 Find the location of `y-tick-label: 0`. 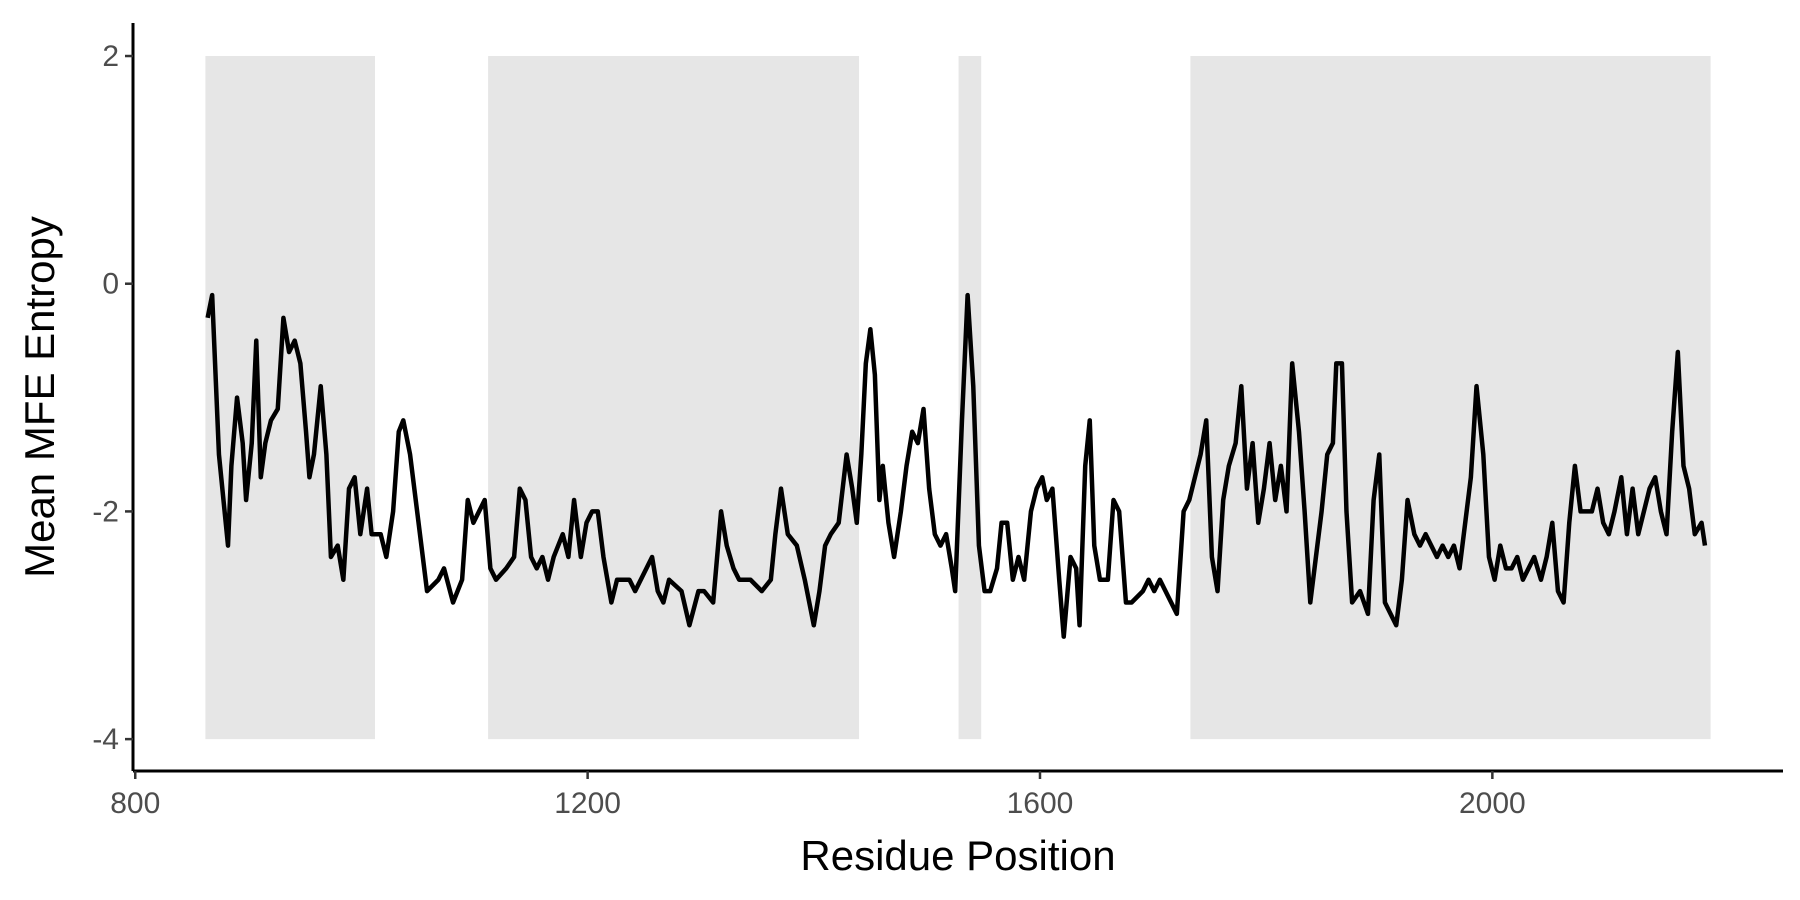

y-tick-label: 0 is located at coordinates (110, 284).